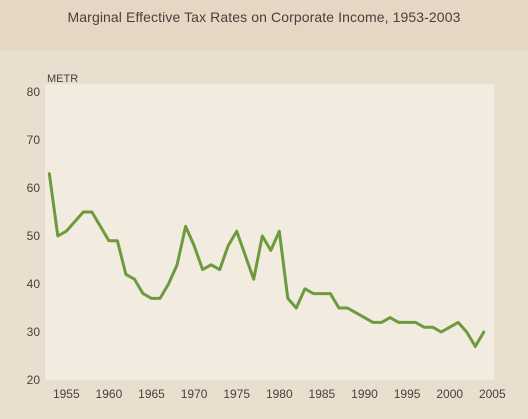 The image size is (528, 419). Describe the element at coordinates (34, 236) in the screenshot. I see `y-tick-label: 50` at that location.